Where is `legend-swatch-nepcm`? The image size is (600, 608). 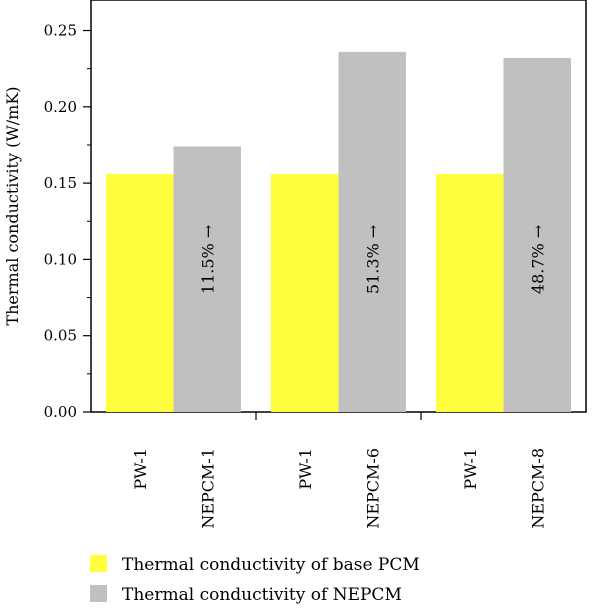 legend-swatch-nepcm is located at coordinates (98, 593).